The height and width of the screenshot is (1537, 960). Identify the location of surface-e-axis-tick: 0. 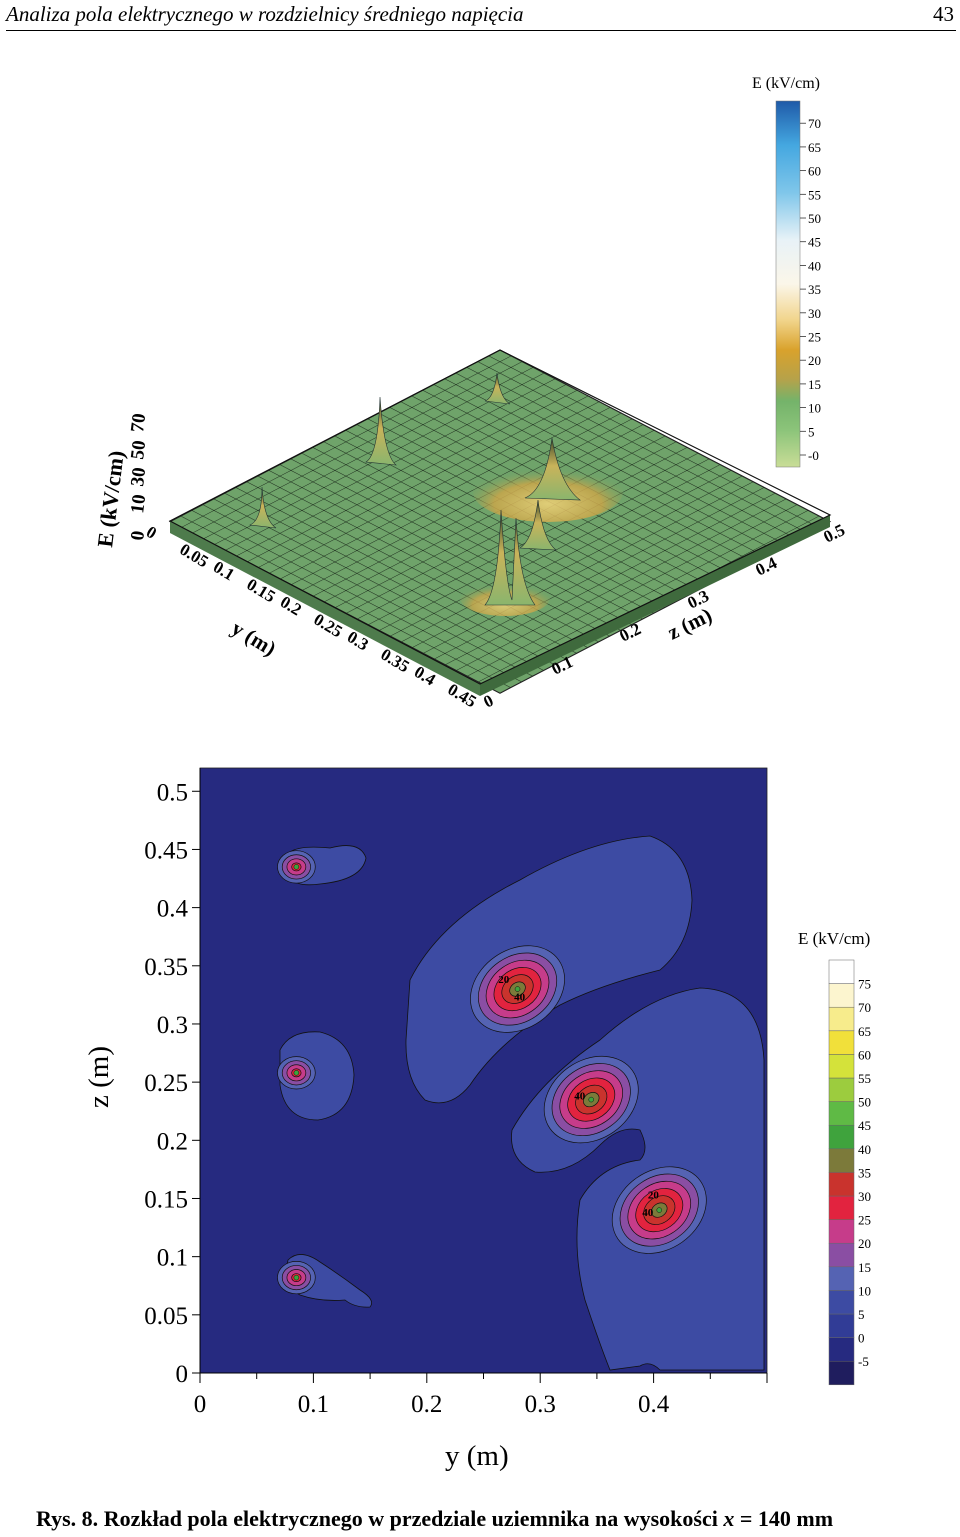
(138, 536).